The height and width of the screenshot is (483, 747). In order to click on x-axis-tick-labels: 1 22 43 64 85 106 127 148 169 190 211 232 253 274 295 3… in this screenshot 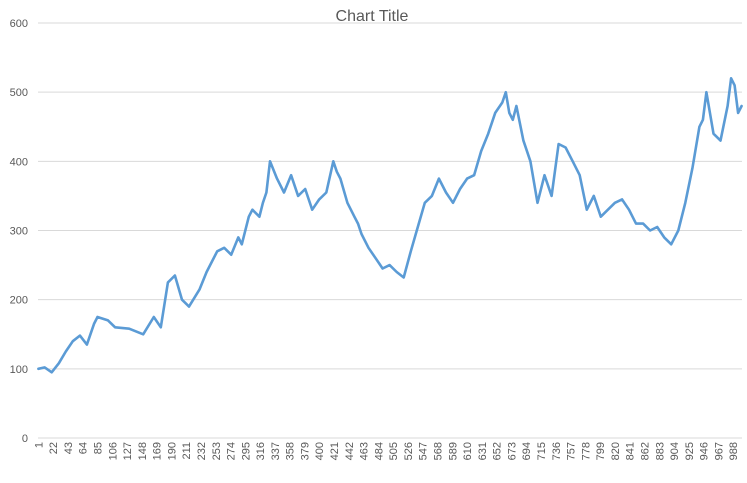, I will do `click(386, 451)`.